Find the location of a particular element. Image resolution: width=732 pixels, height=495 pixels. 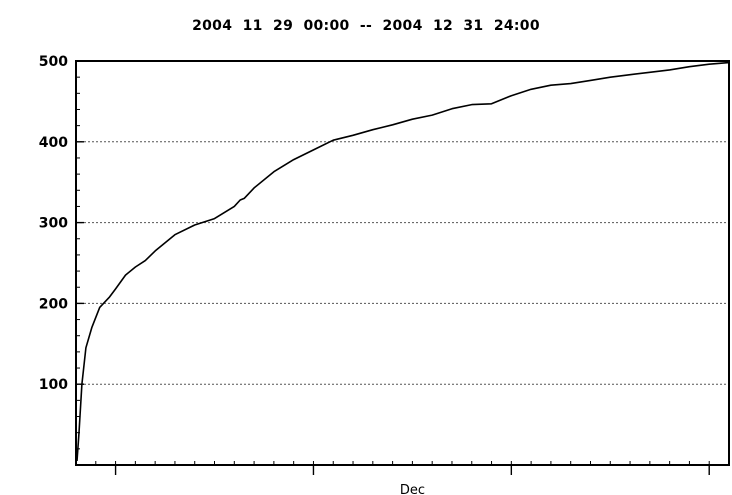

x-month-label: Dec is located at coordinates (412, 489).